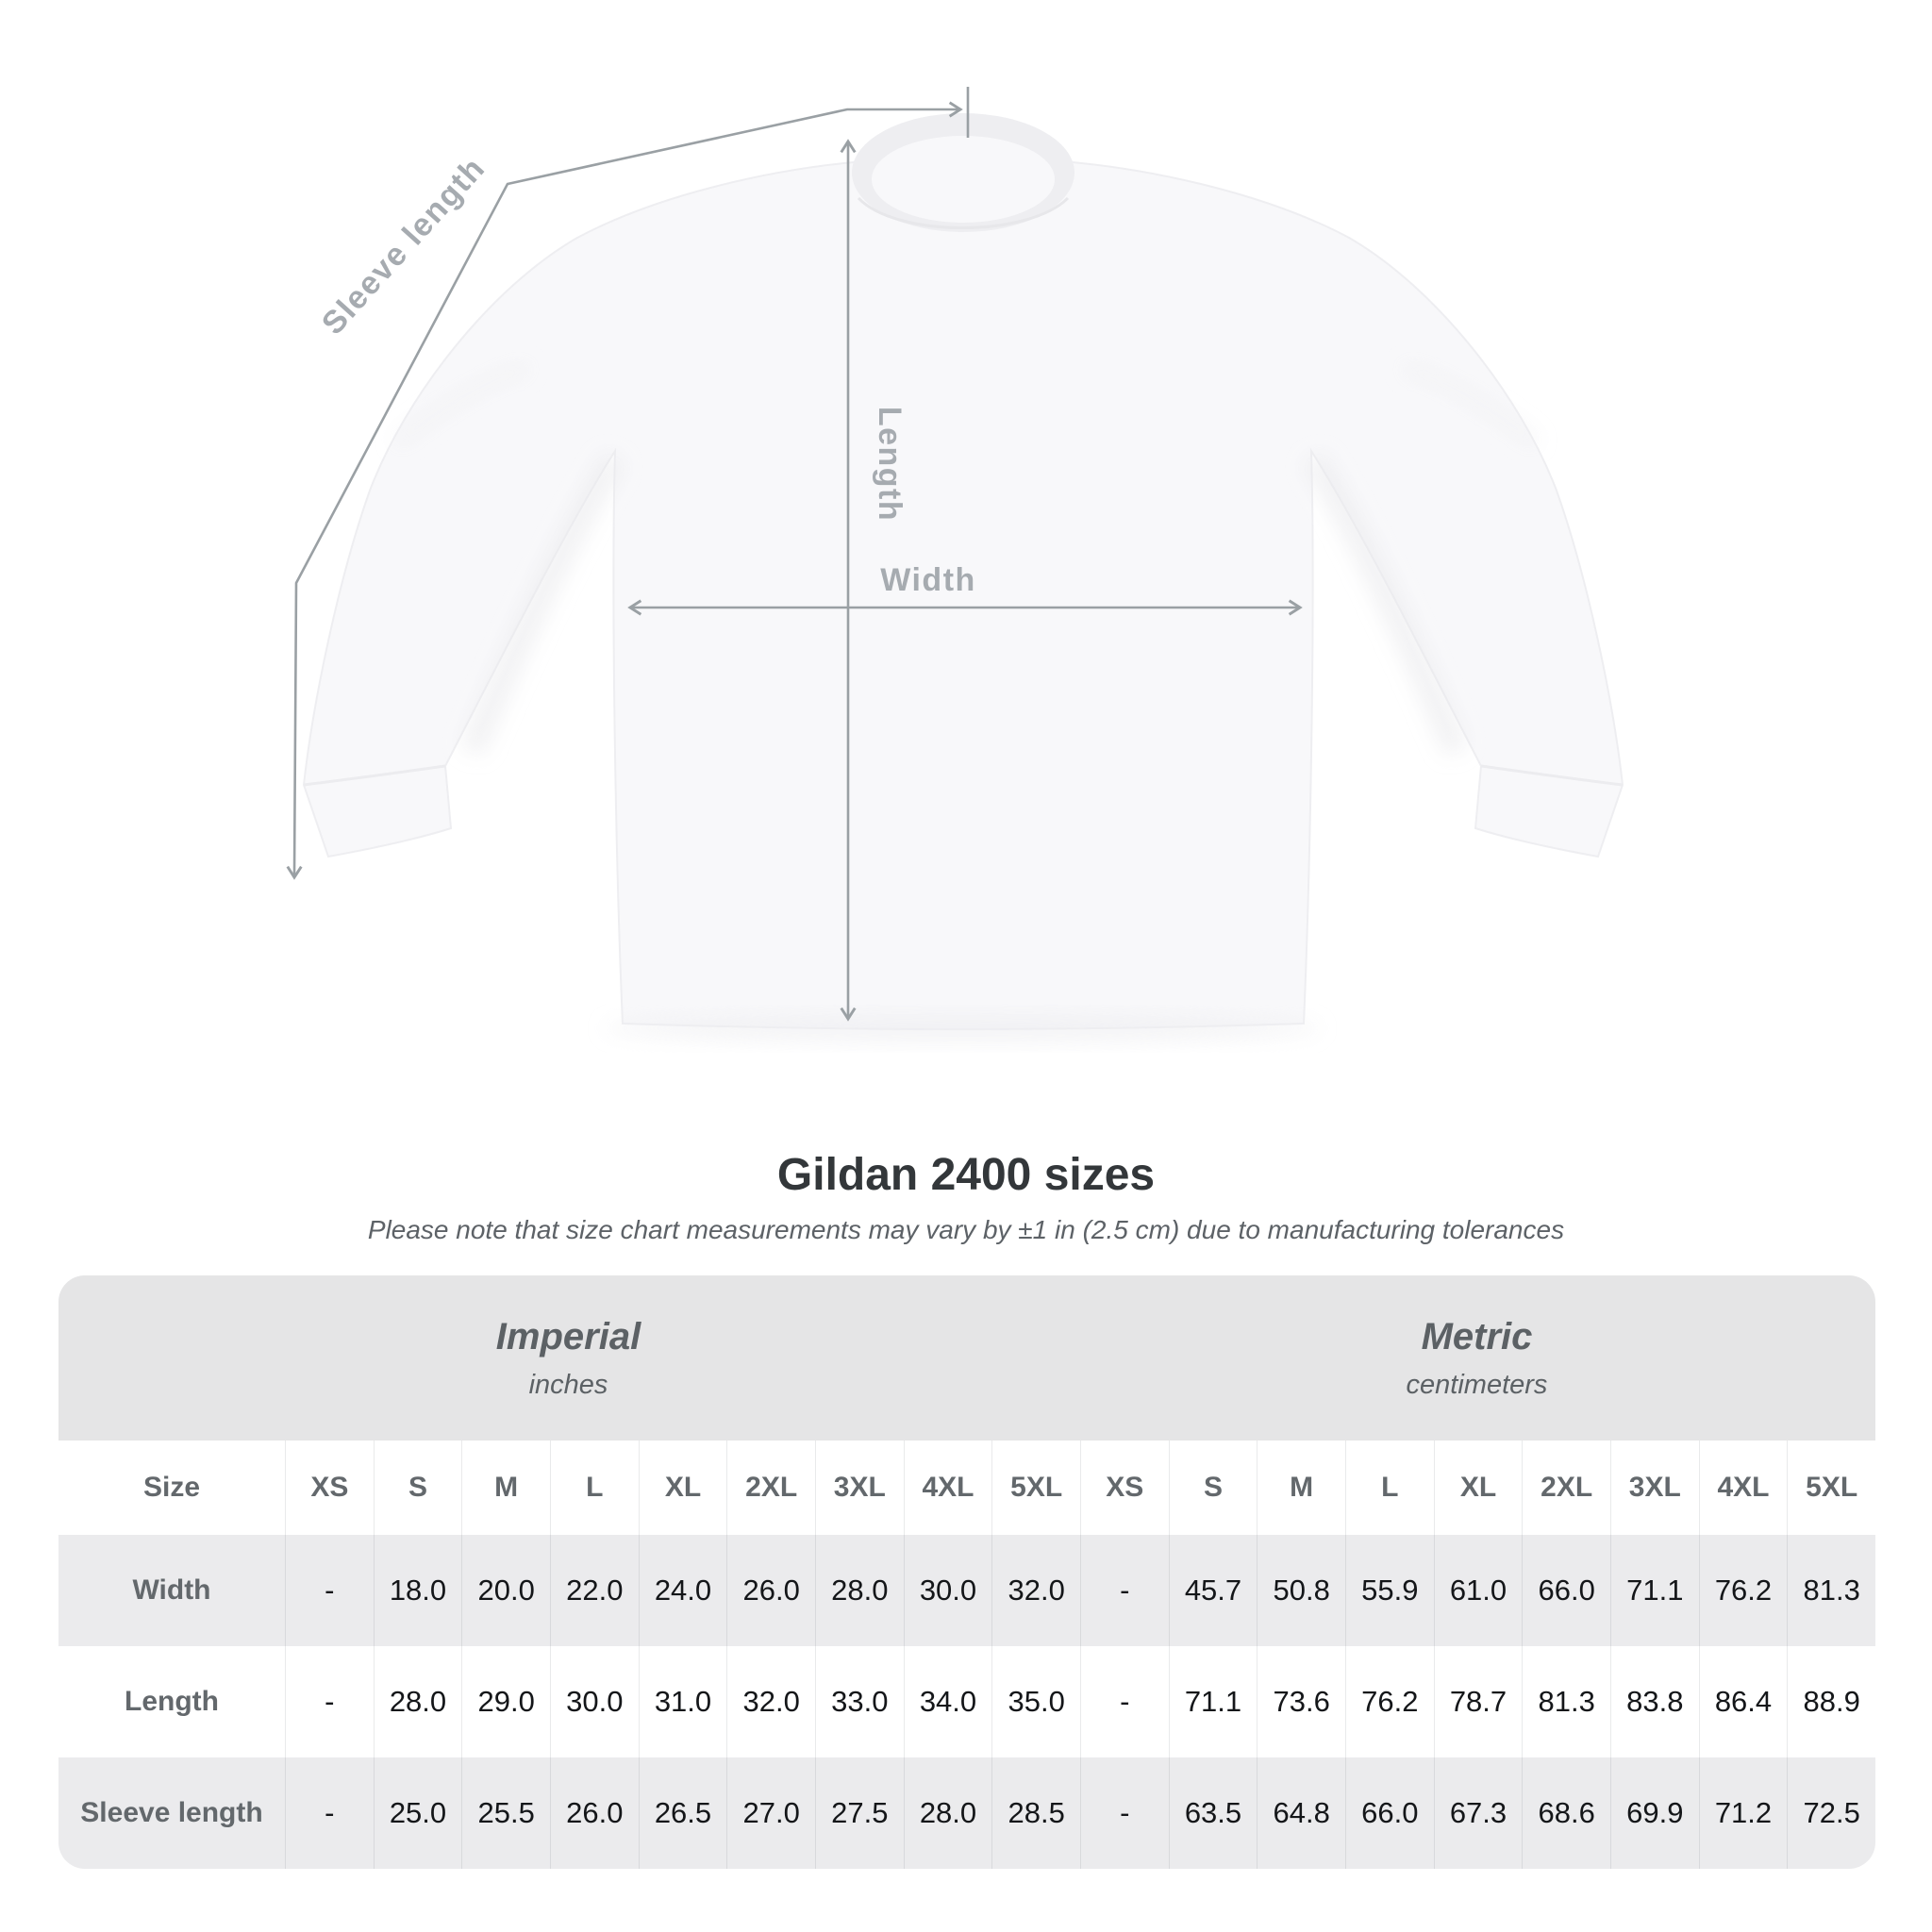 The height and width of the screenshot is (1932, 1932). Describe the element at coordinates (1389, 1591) in the screenshot. I see `metric-value: 55.9` at that location.